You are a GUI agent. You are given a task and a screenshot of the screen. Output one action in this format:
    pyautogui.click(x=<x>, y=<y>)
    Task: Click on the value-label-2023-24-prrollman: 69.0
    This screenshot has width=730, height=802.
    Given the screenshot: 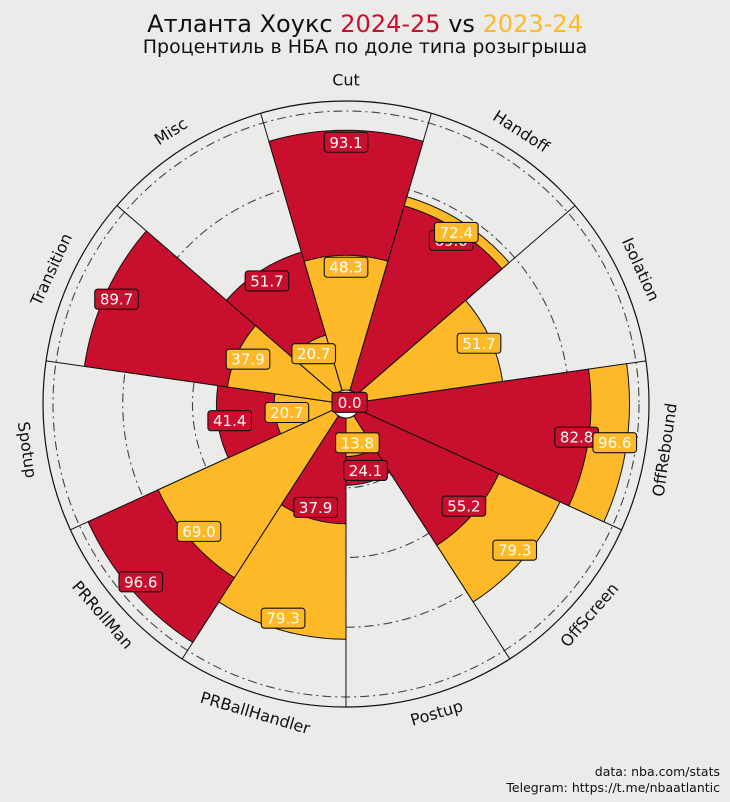 What is the action you would take?
    pyautogui.click(x=198, y=532)
    